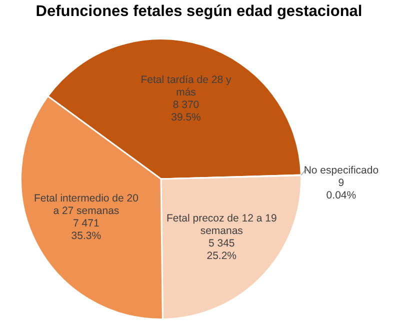 The height and width of the screenshot is (332, 398). Describe the element at coordinates (221, 224) in the screenshot. I see `slice-label: Fetal precoz de 12 a 19 semanas` at that location.